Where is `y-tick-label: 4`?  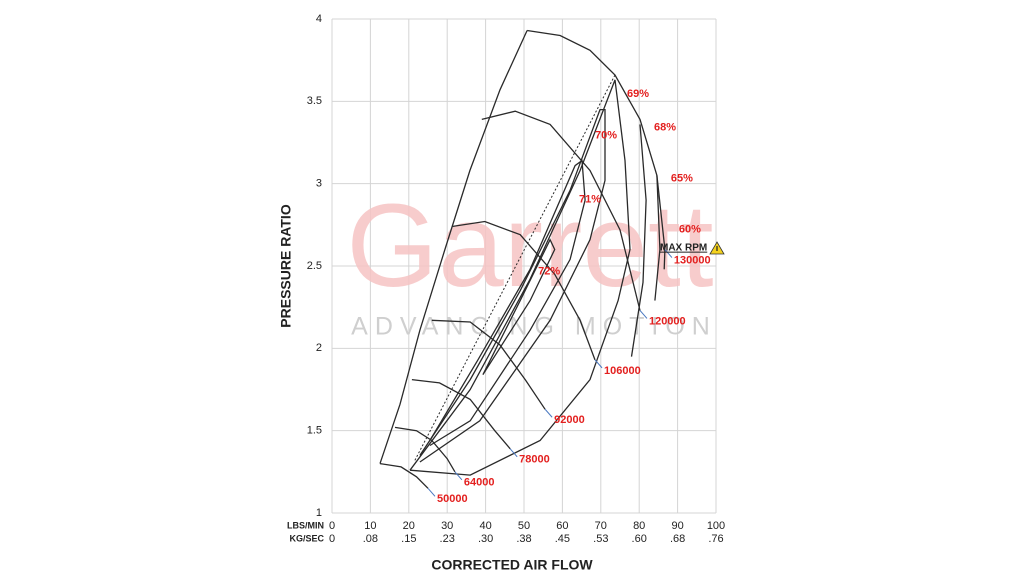
y-tick-label: 4 is located at coordinates (319, 19).